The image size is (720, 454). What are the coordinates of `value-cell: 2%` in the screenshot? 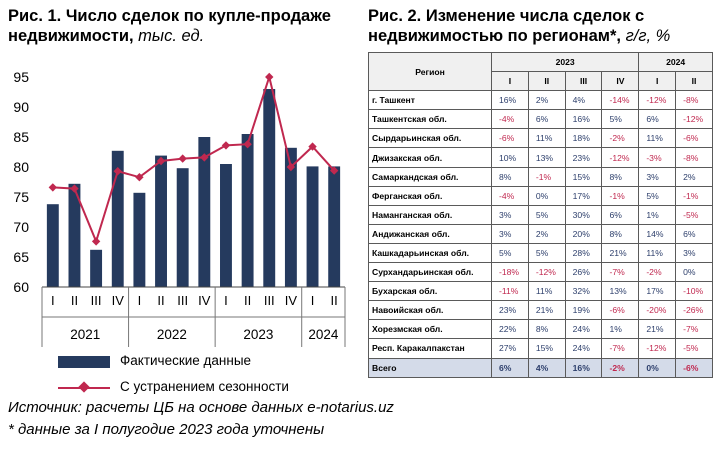 It's located at (546, 233).